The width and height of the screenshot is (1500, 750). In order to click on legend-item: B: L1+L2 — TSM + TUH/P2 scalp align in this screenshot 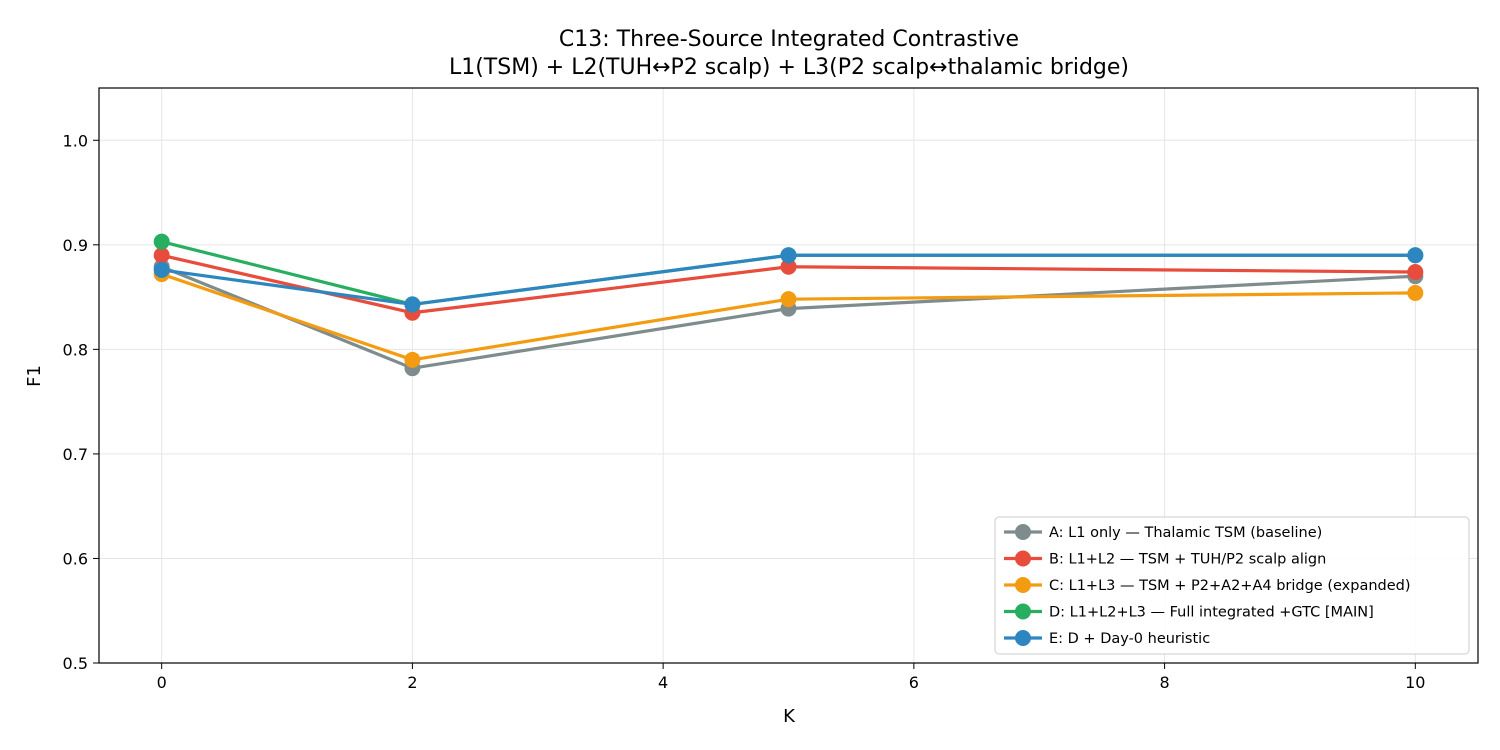, I will do `click(1165, 559)`.